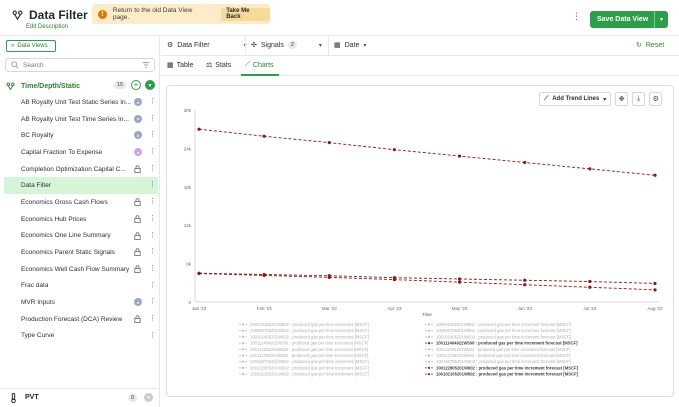  I want to click on pan-icon: ✥, so click(622, 99).